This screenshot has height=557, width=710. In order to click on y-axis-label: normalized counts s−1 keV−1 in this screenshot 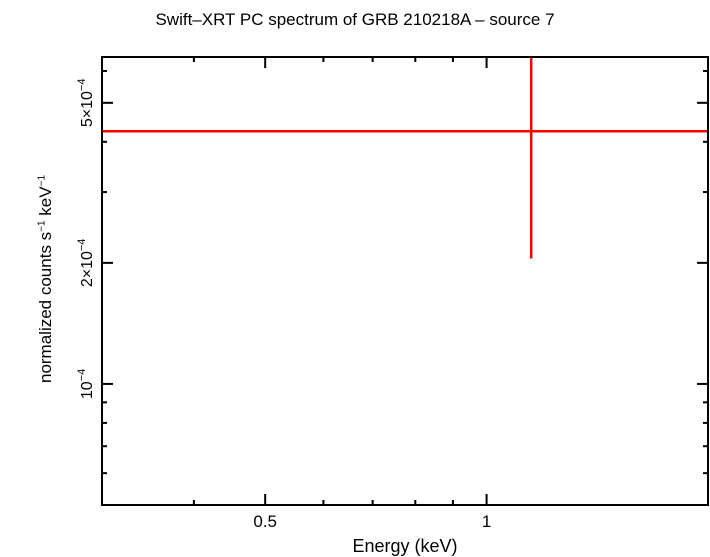, I will do `click(46, 279)`.